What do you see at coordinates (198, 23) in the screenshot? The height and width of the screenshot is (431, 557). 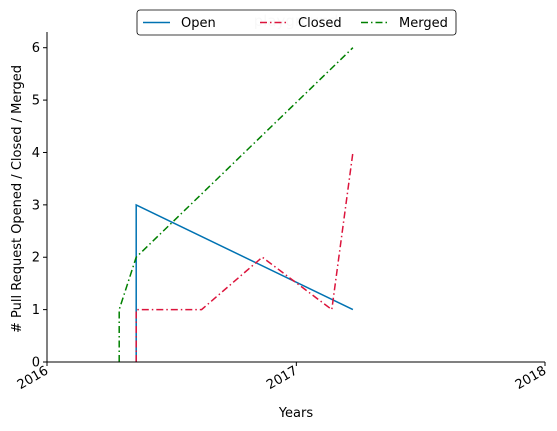 I see `legend-label-open: Open` at bounding box center [198, 23].